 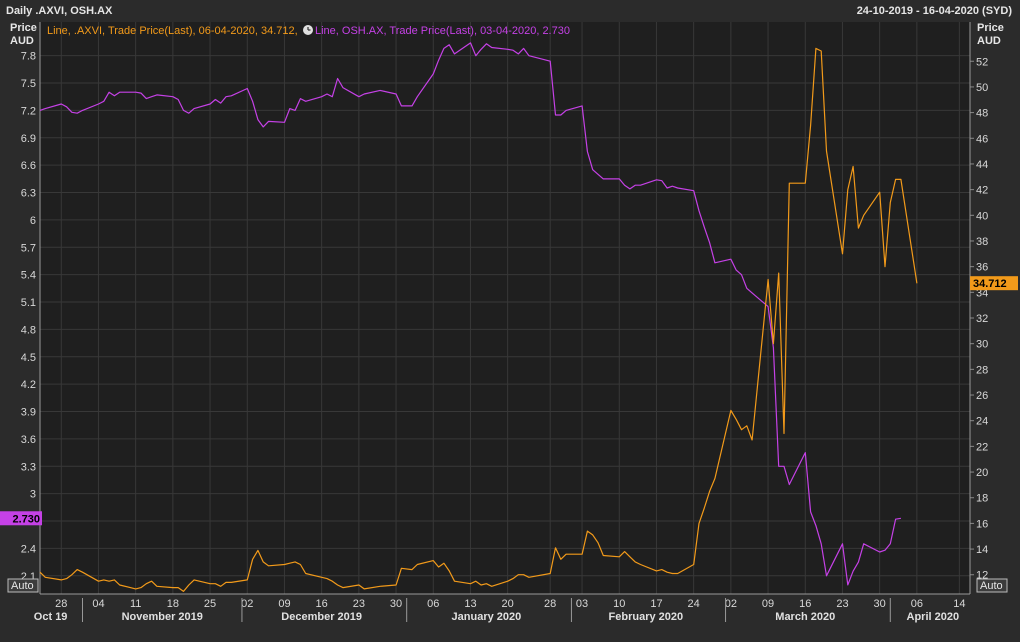 What do you see at coordinates (470, 604) in the screenshot?
I see `x-tick-label: 13` at bounding box center [470, 604].